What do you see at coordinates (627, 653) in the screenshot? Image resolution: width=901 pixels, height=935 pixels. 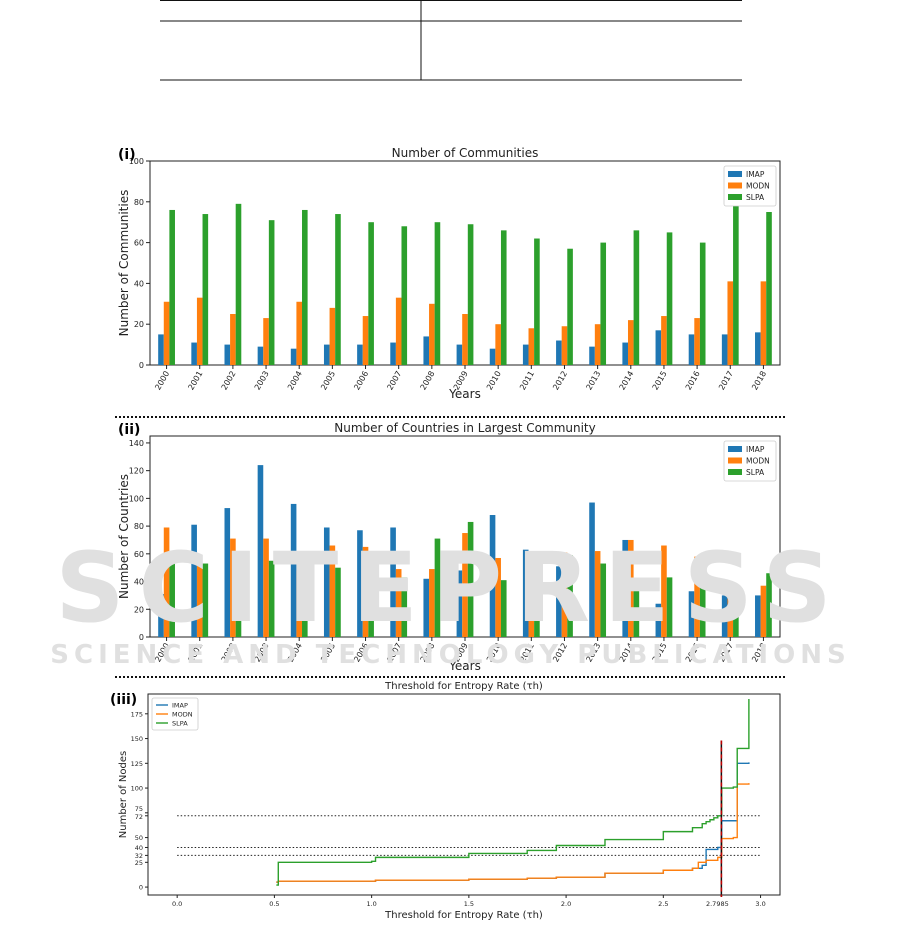 I see `x-tick-label: 2014` at bounding box center [627, 653].